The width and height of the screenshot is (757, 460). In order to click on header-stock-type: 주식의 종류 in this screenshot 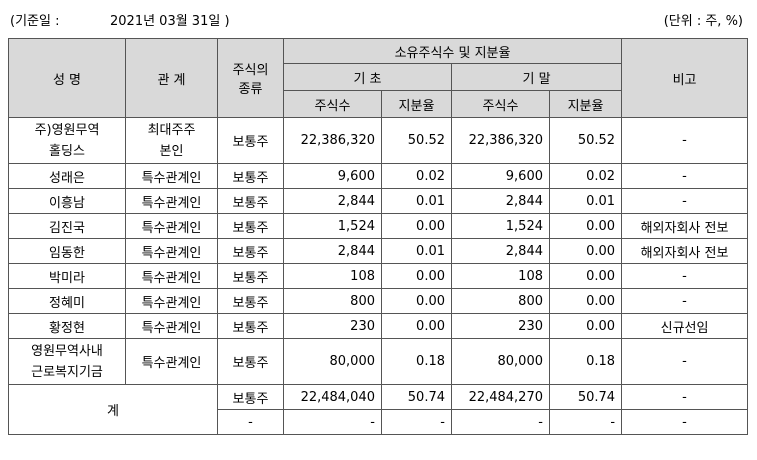, I will do `click(250, 78)`.